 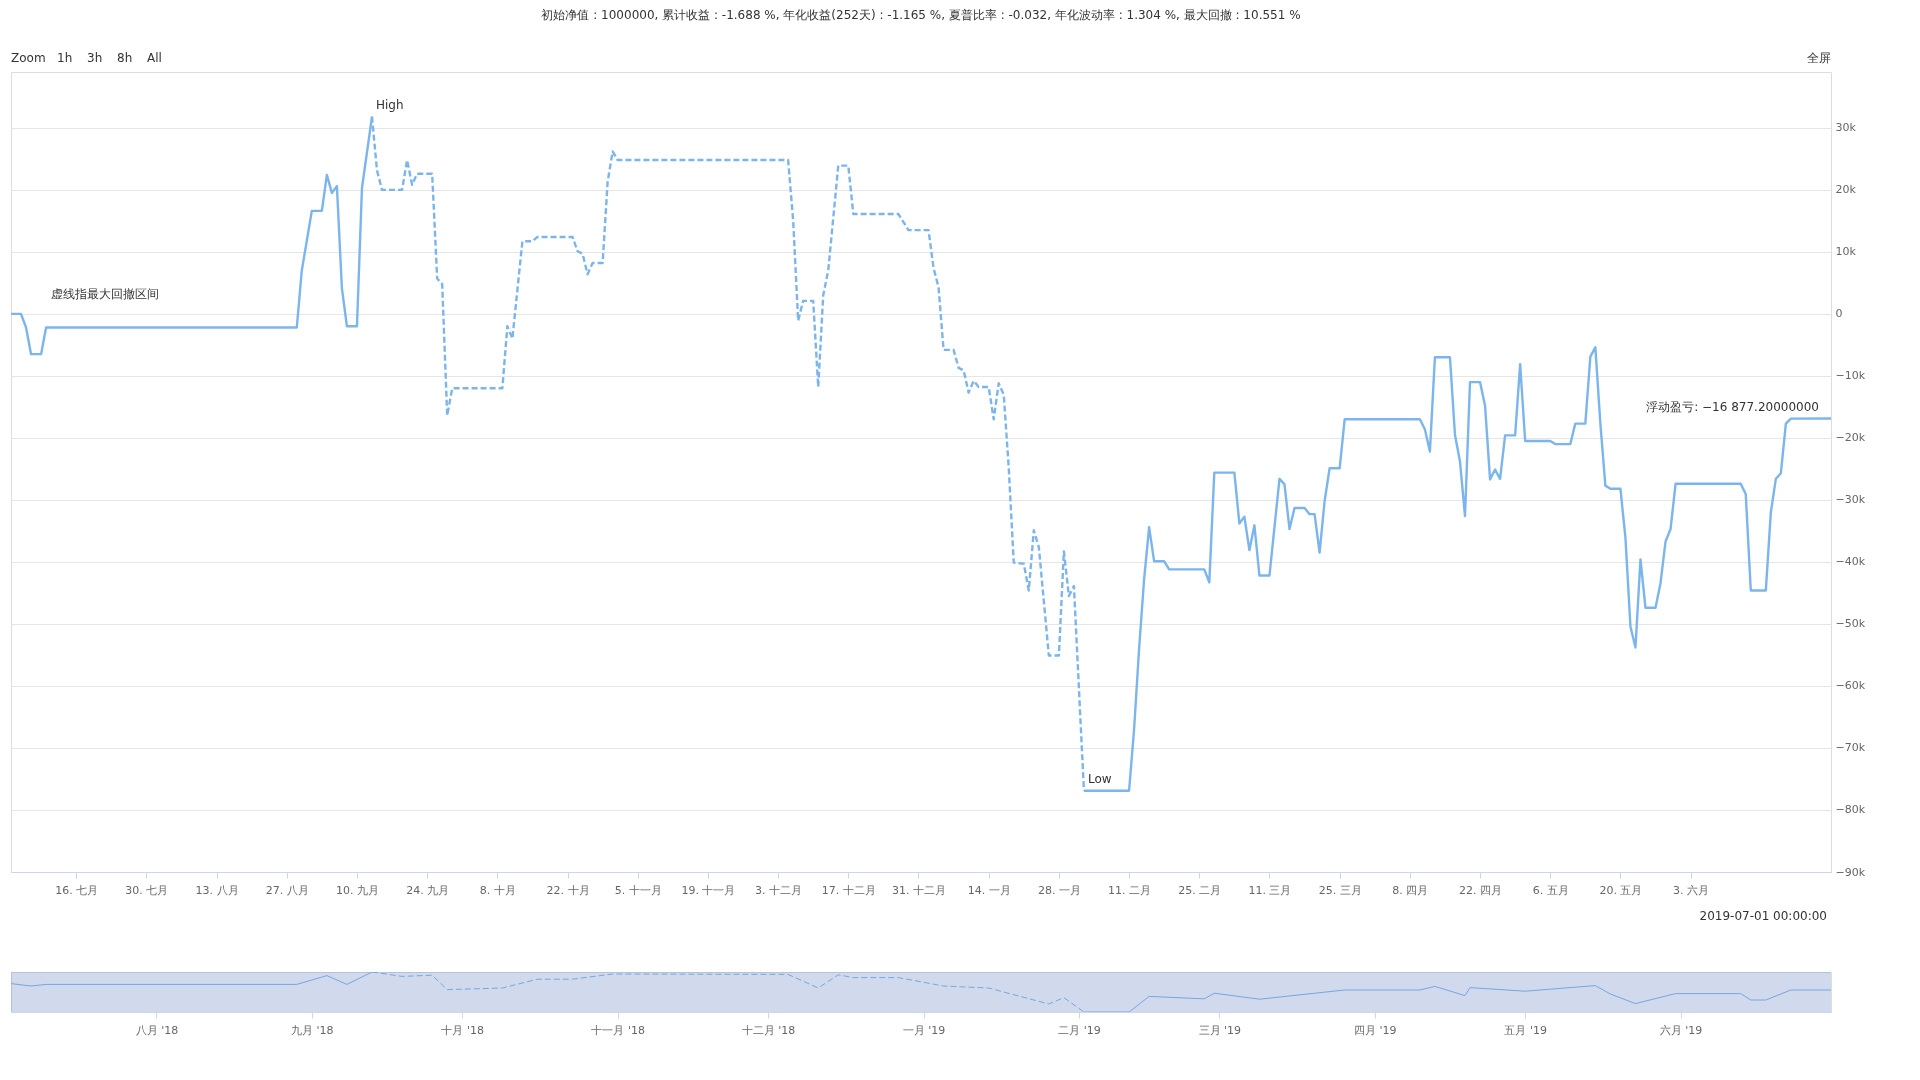 I want to click on y-tick-label: 10k, so click(x=1846, y=252).